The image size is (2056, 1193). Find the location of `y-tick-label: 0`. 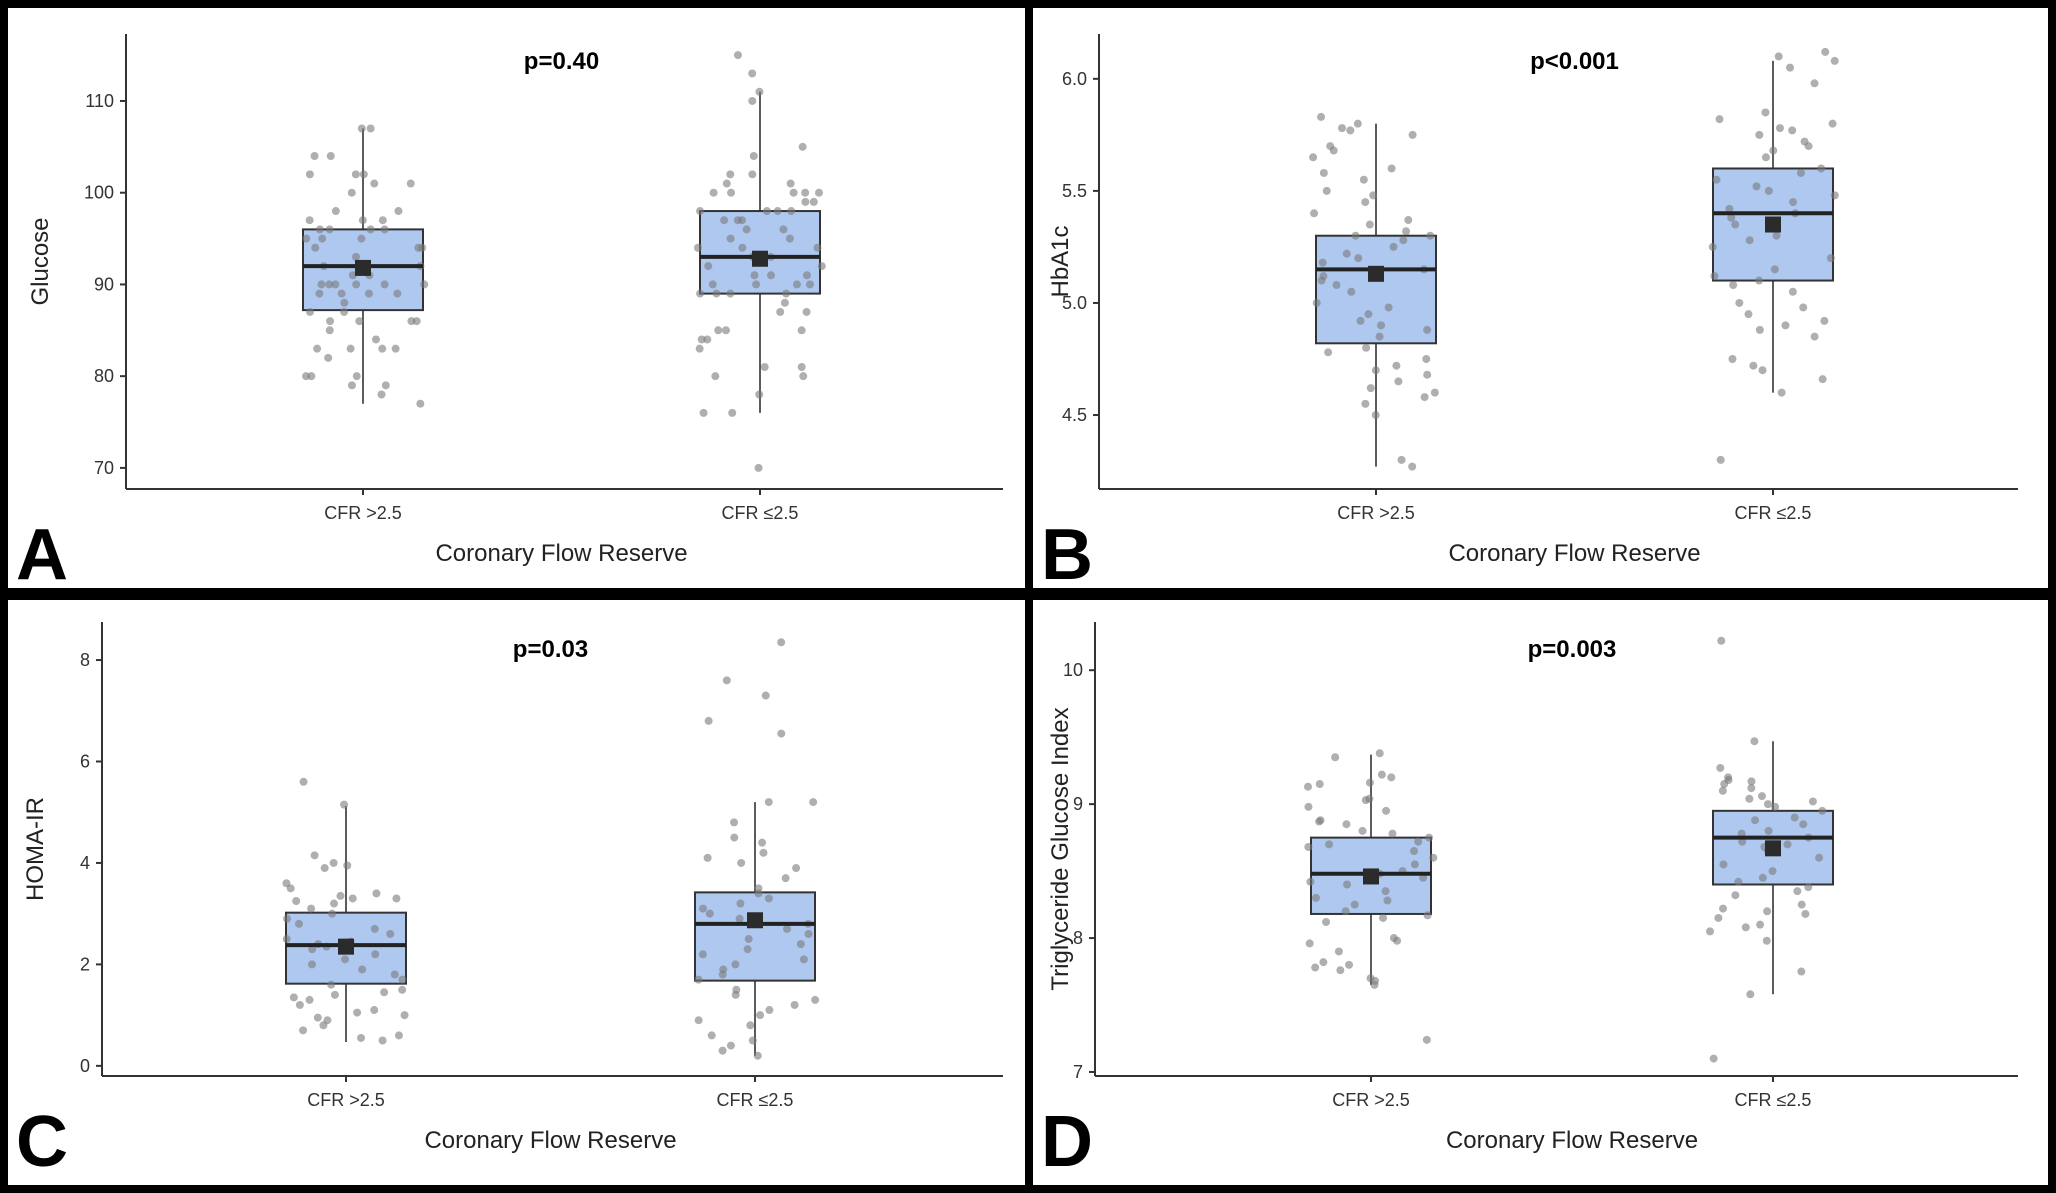

y-tick-label: 0 is located at coordinates (85, 1066).